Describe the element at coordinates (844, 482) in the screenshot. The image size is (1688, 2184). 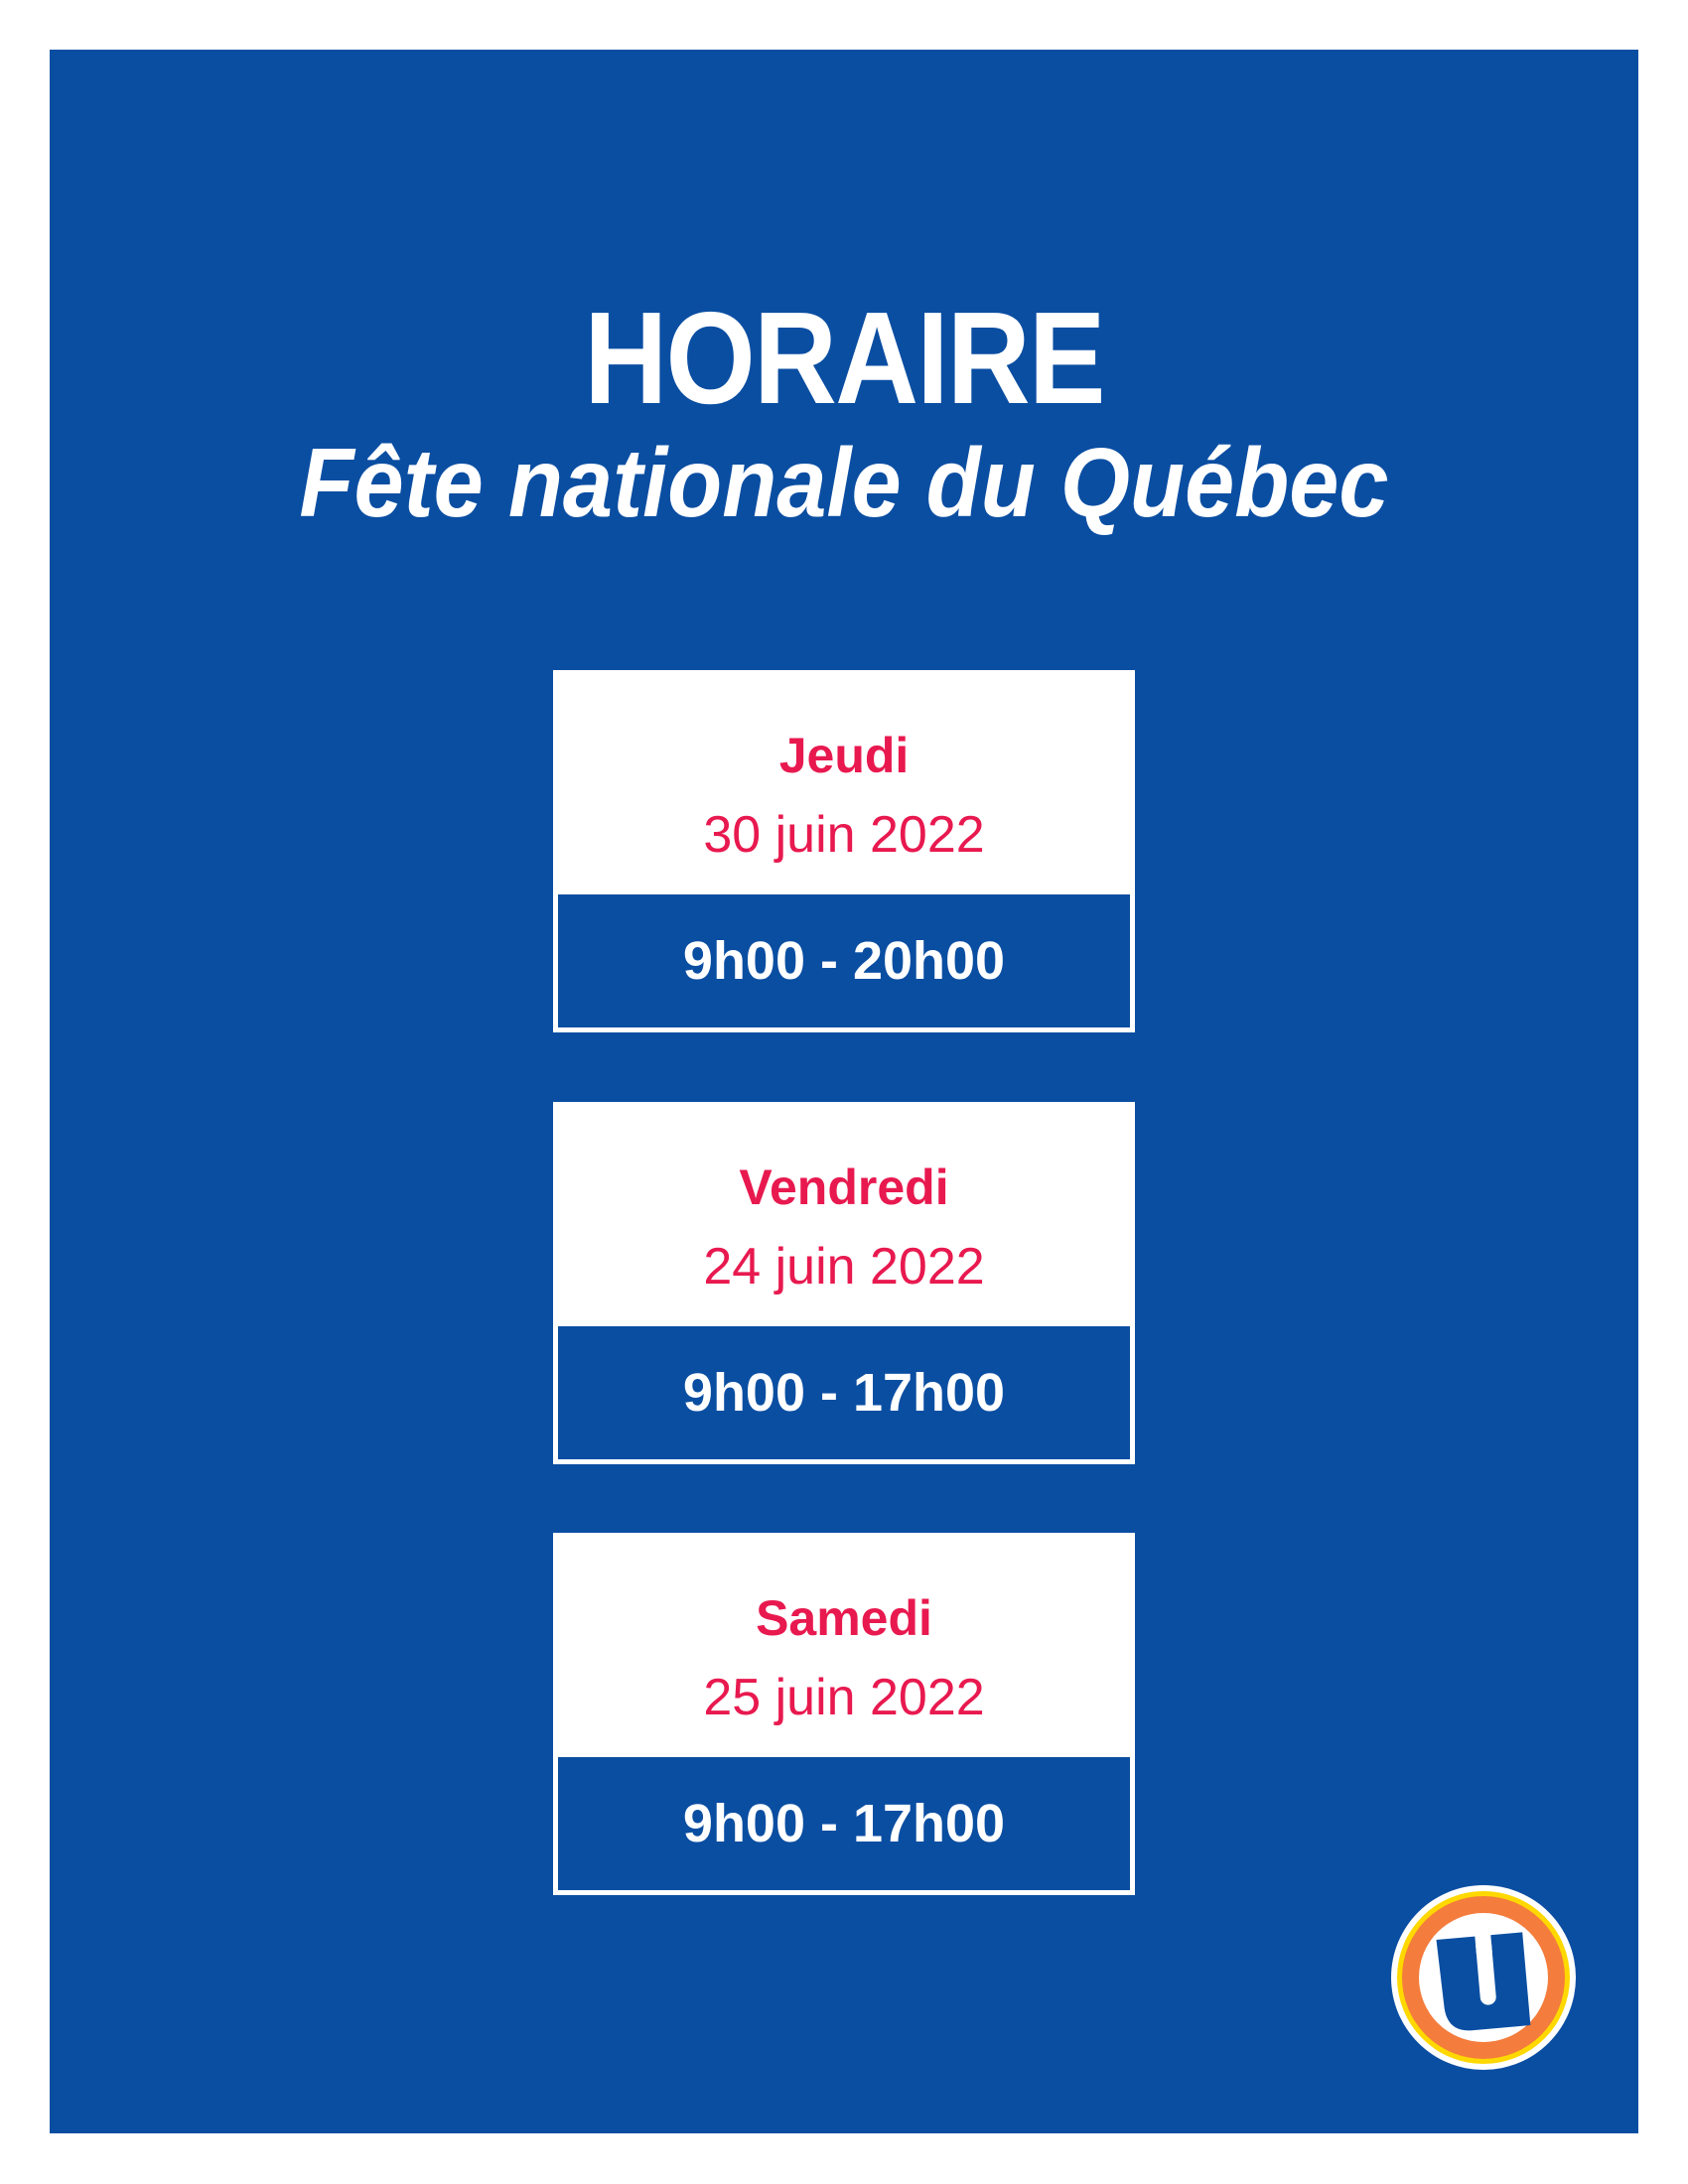
I see `page-subtitle: Fête nationale du Québec` at that location.